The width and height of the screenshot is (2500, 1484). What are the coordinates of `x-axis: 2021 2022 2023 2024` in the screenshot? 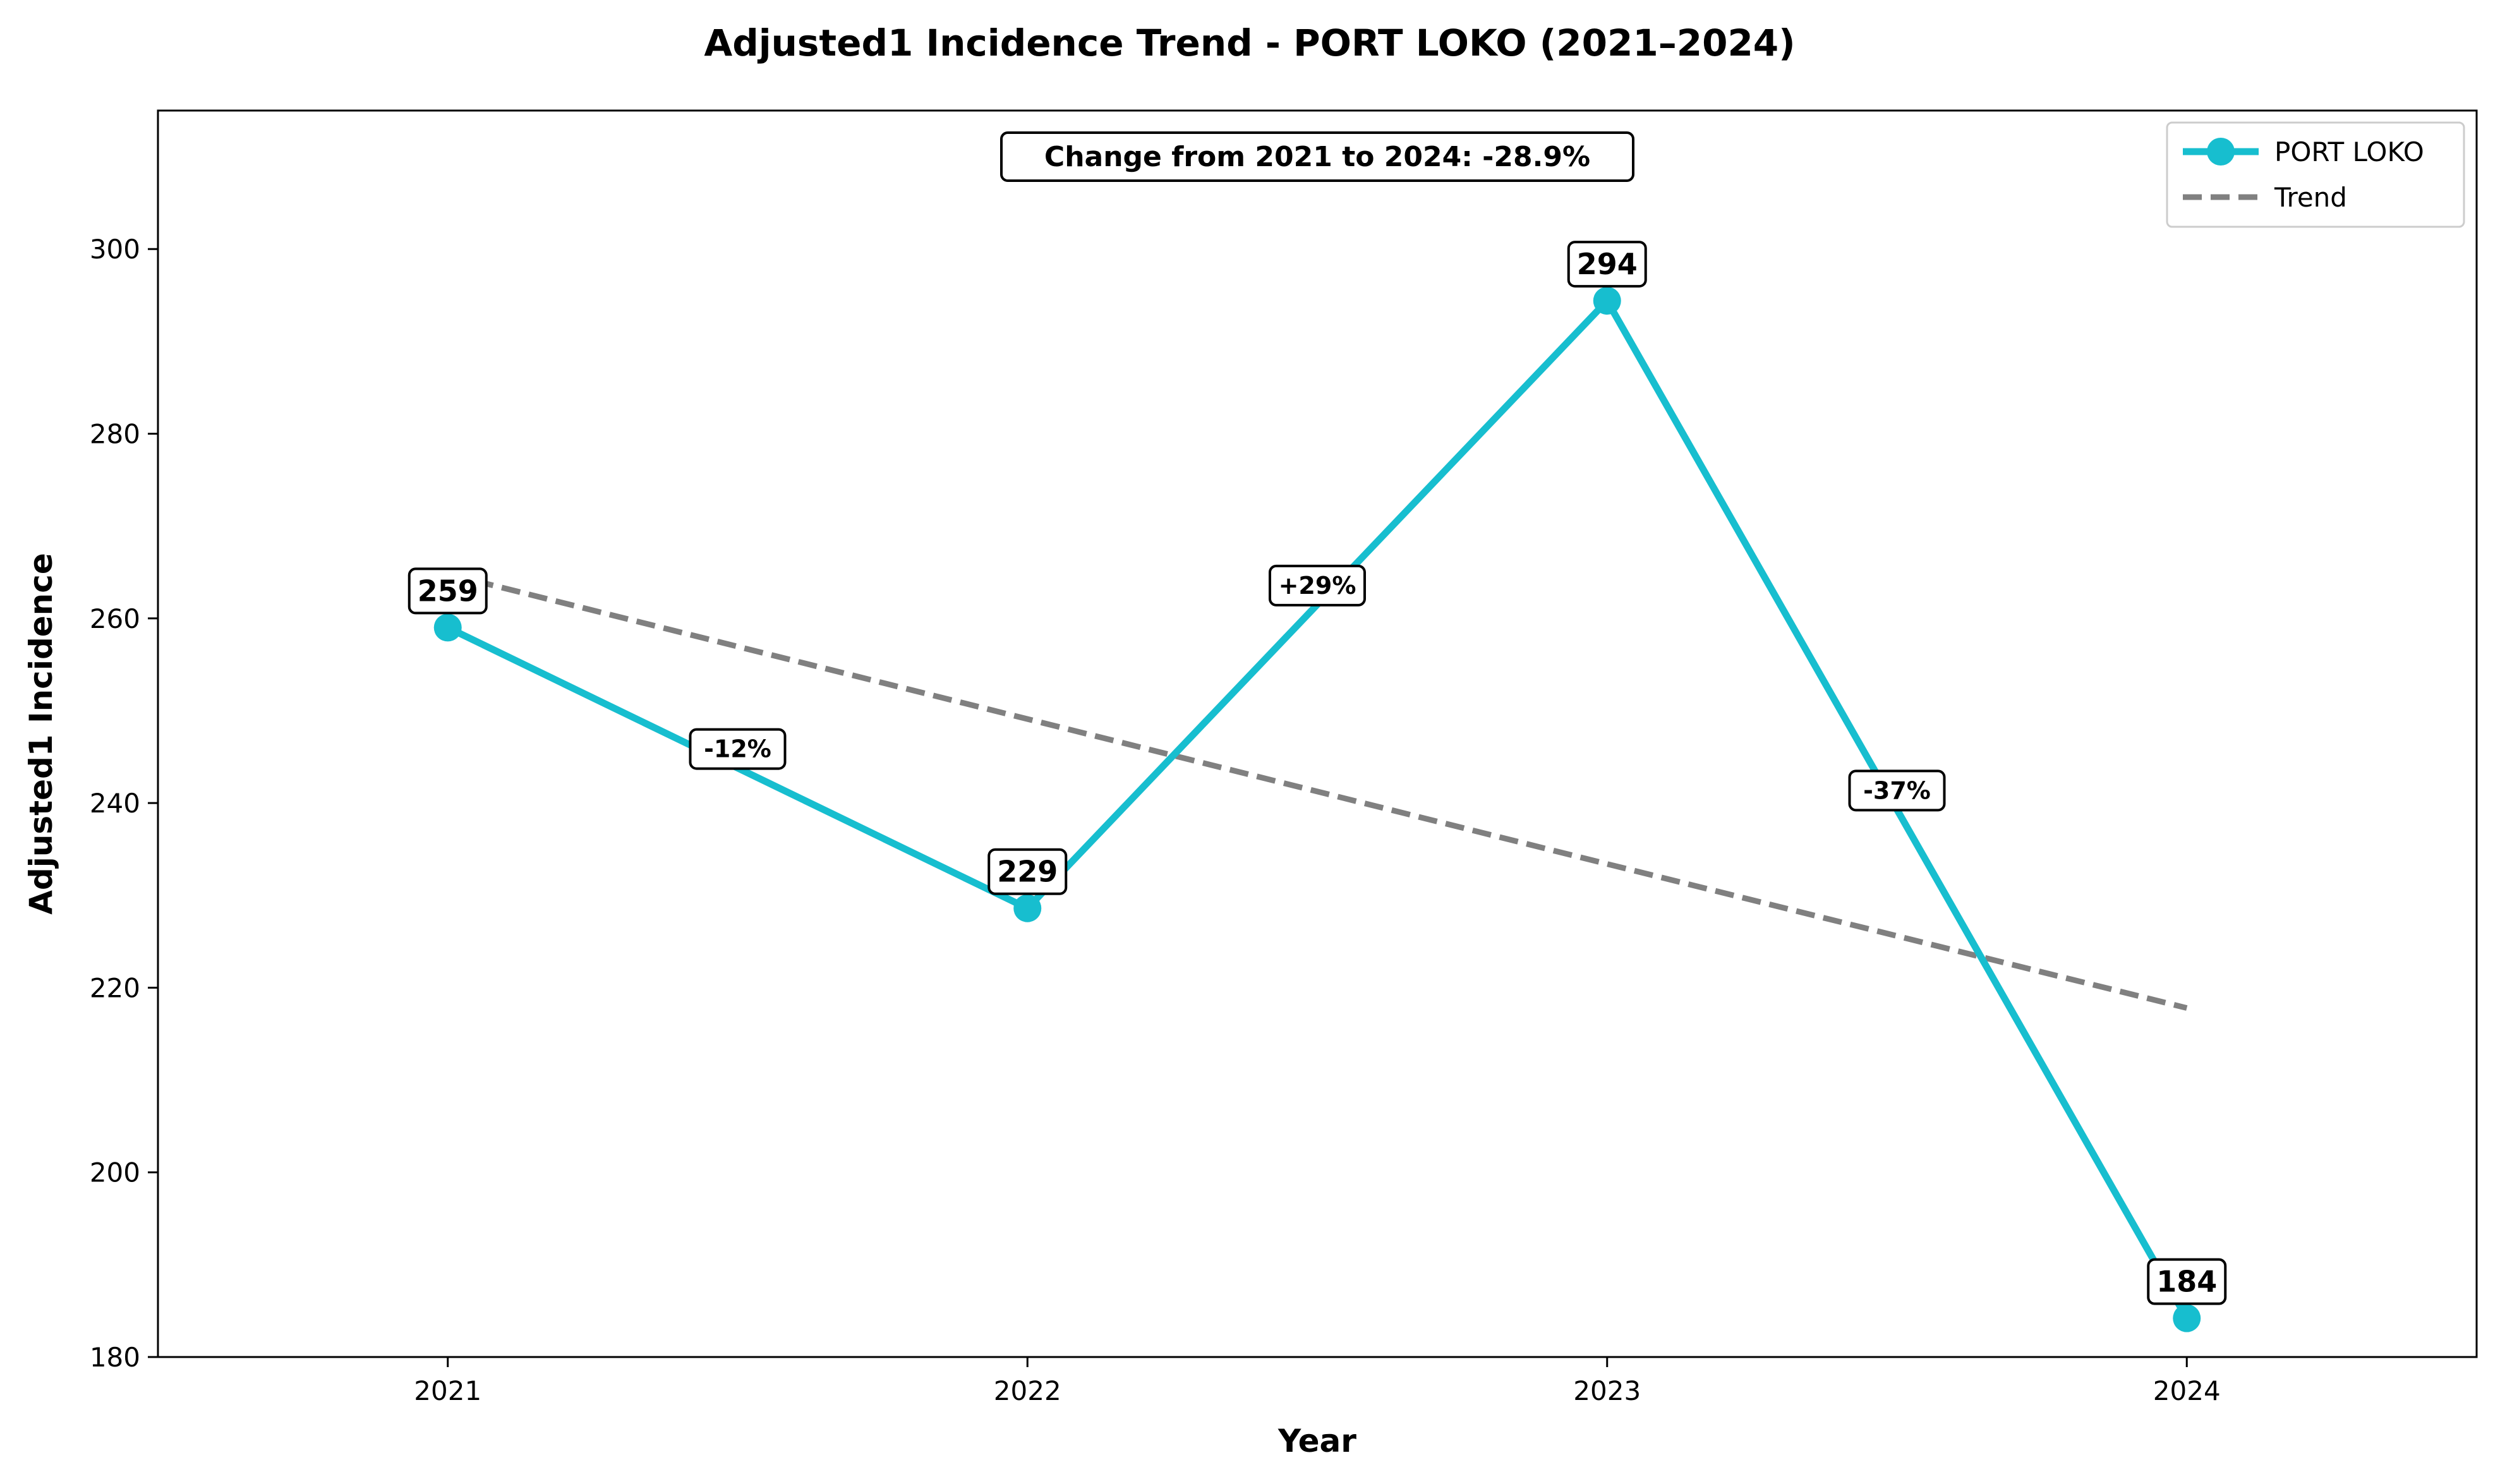 It's located at (1317, 1381).